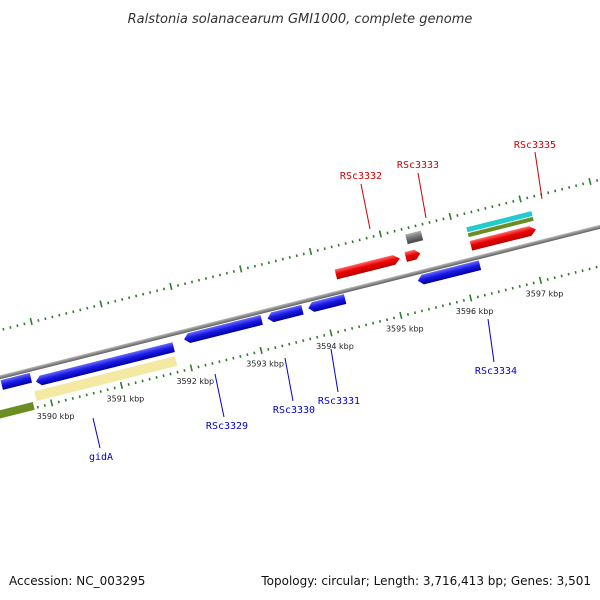 Image resolution: width=600 pixels, height=600 pixels. What do you see at coordinates (223, 329) in the screenshot?
I see `gene-rsc3329` at bounding box center [223, 329].